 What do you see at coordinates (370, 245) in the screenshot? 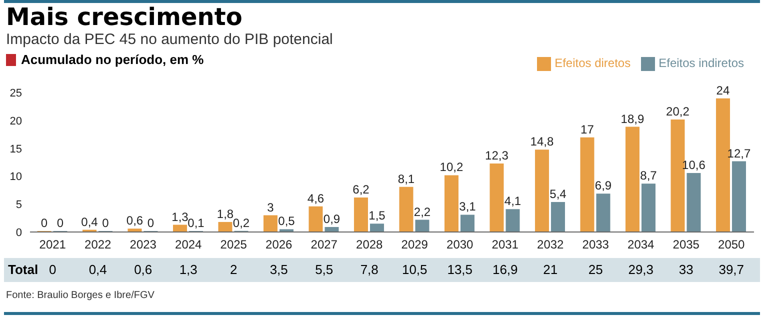
I see `x-tick-label: 2028` at bounding box center [370, 245].